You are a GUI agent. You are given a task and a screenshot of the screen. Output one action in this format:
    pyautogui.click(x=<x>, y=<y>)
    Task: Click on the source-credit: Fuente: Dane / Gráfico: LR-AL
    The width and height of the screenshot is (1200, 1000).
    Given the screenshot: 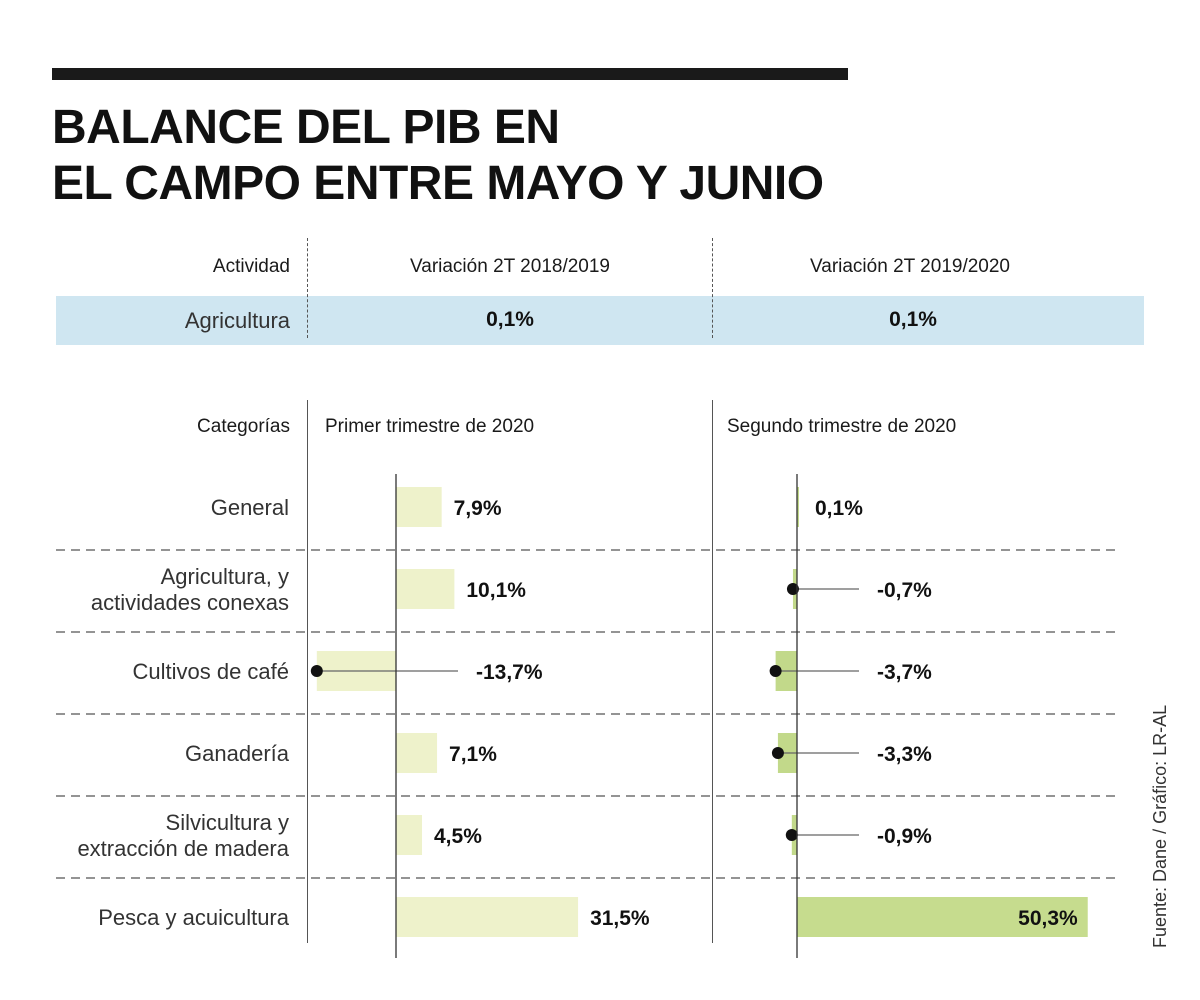 What is the action you would take?
    pyautogui.click(x=1160, y=826)
    